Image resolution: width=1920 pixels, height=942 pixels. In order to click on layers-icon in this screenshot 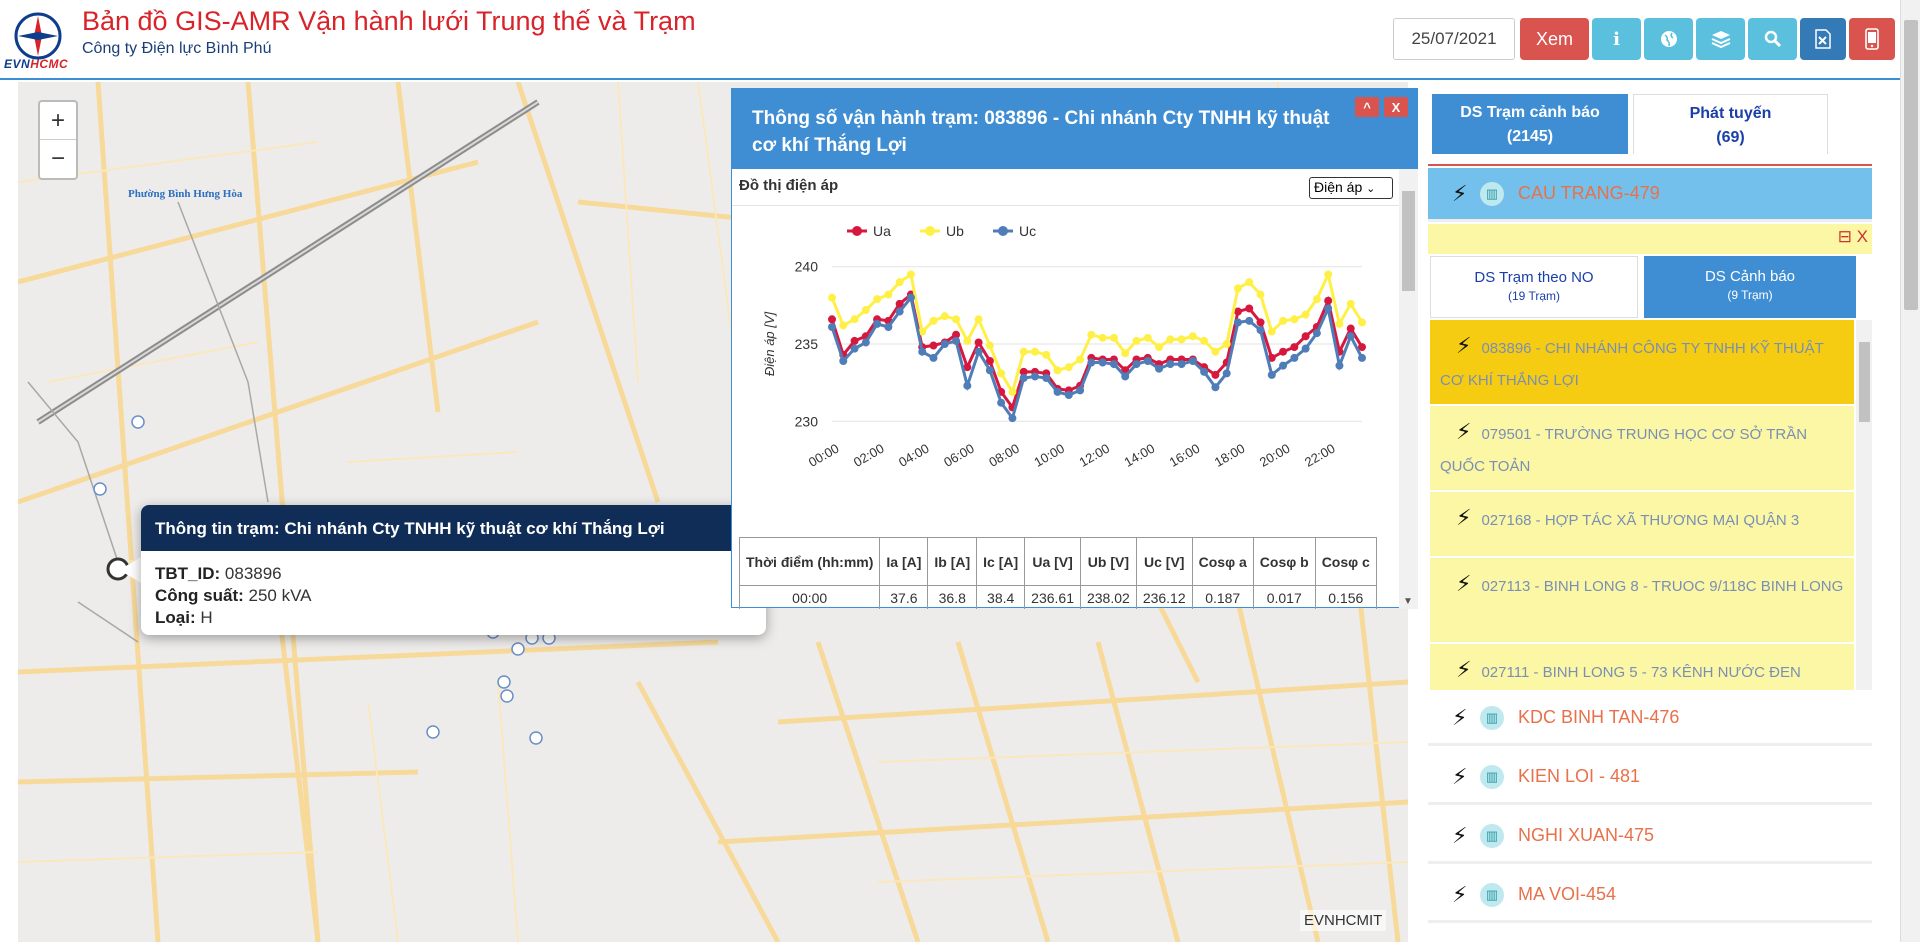, I will do `click(1720, 40)`.